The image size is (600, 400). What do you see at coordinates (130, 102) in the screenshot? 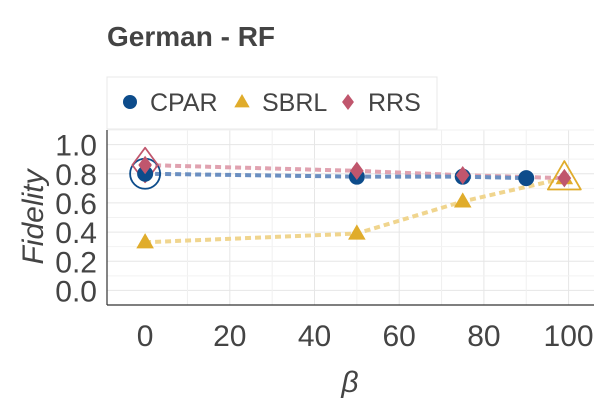
I see `legend-marker-cpar` at bounding box center [130, 102].